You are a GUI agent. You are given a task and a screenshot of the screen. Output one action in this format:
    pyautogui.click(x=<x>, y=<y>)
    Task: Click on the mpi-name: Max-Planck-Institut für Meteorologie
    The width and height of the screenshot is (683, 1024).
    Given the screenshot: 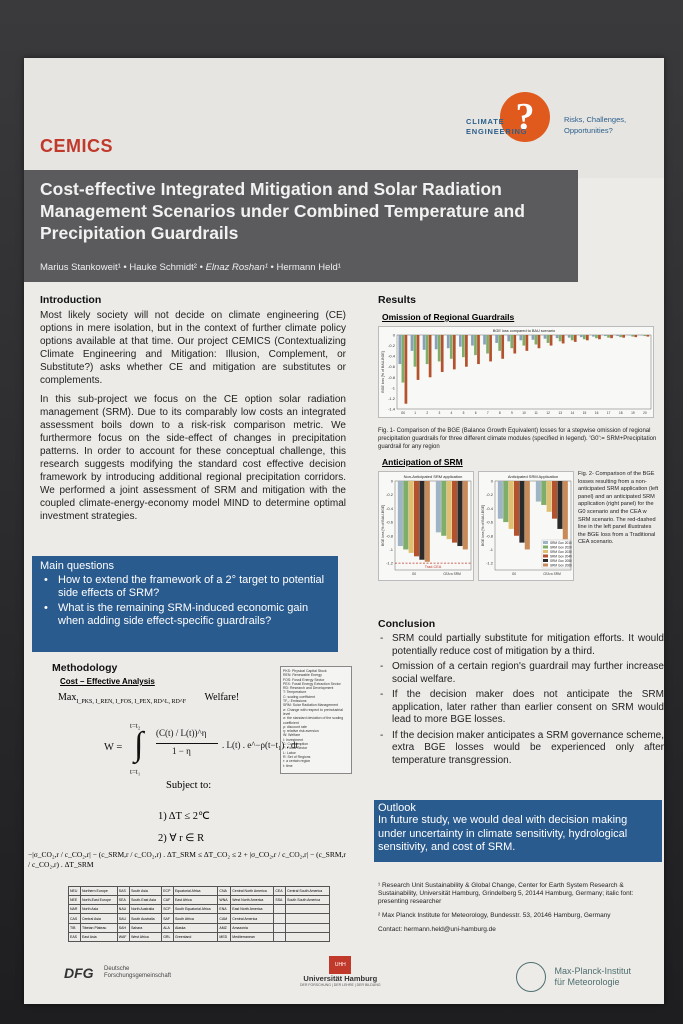 What is the action you would take?
    pyautogui.click(x=592, y=977)
    